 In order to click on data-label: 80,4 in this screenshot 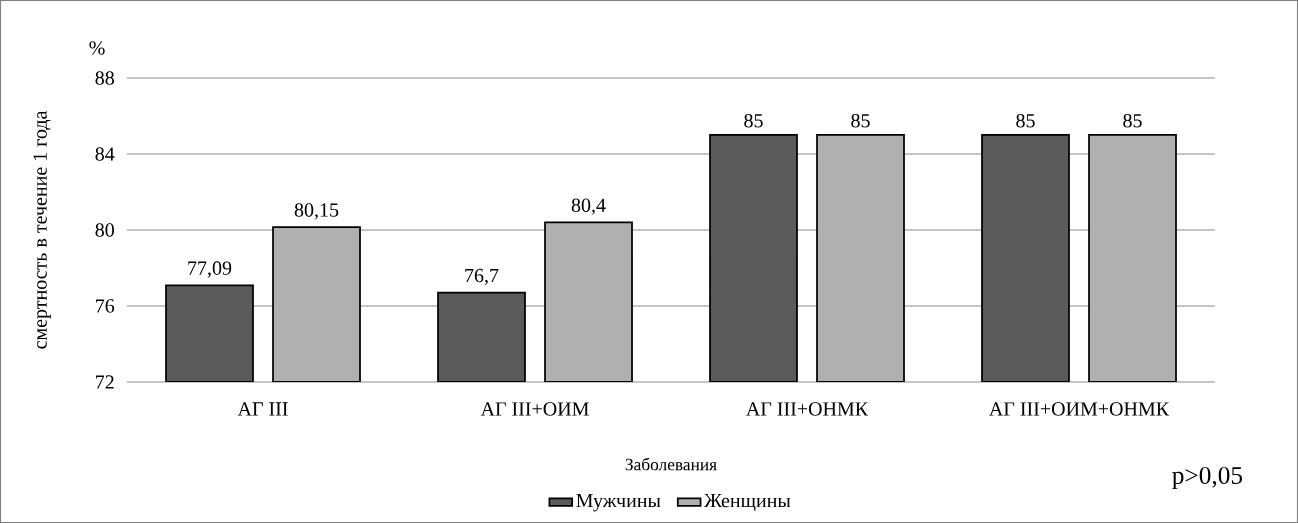, I will do `click(588, 206)`.